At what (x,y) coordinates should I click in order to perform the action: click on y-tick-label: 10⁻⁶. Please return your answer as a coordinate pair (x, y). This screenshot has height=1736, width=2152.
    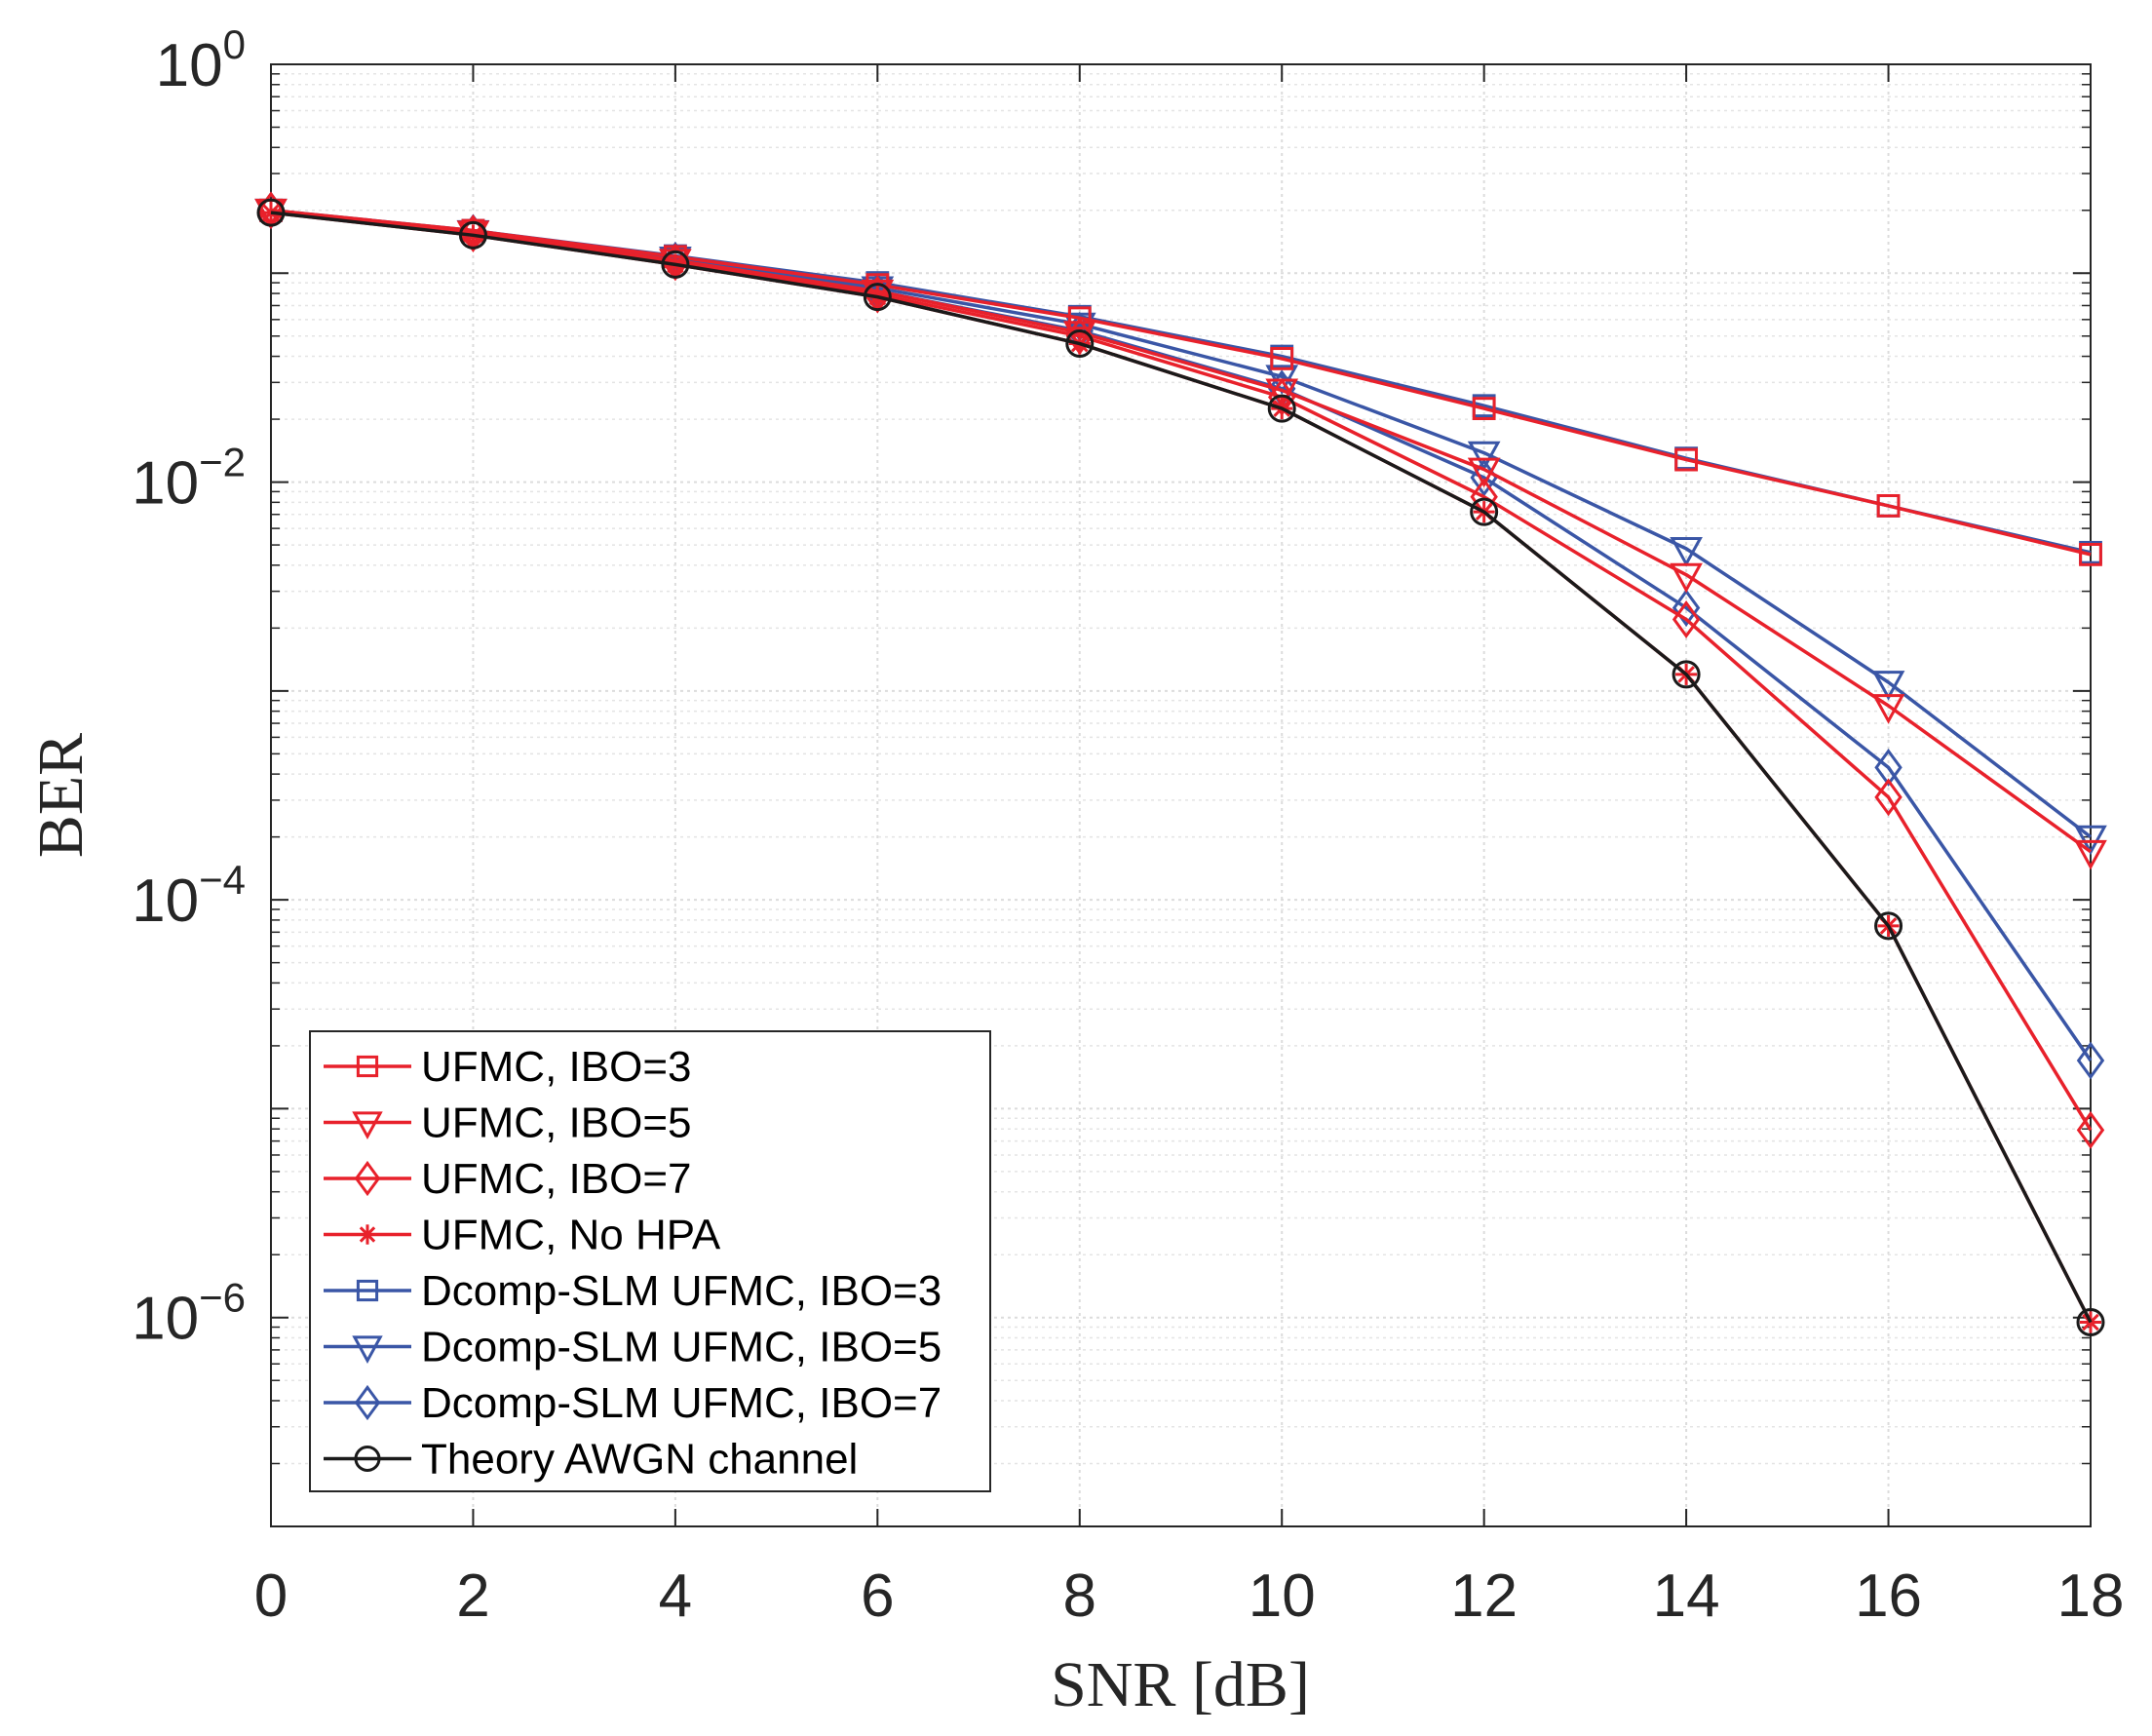
    Looking at the image, I should click on (189, 1314).